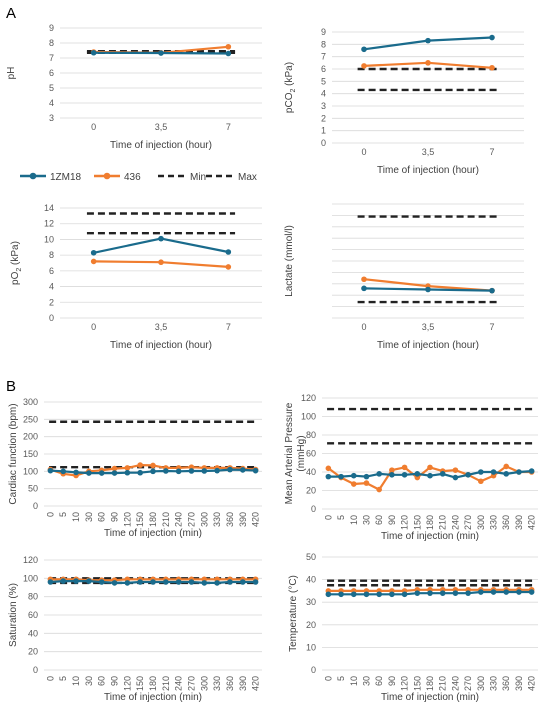  What do you see at coordinates (481, 683) in the screenshot?
I see `x-tick-label: 300` at bounding box center [481, 683].